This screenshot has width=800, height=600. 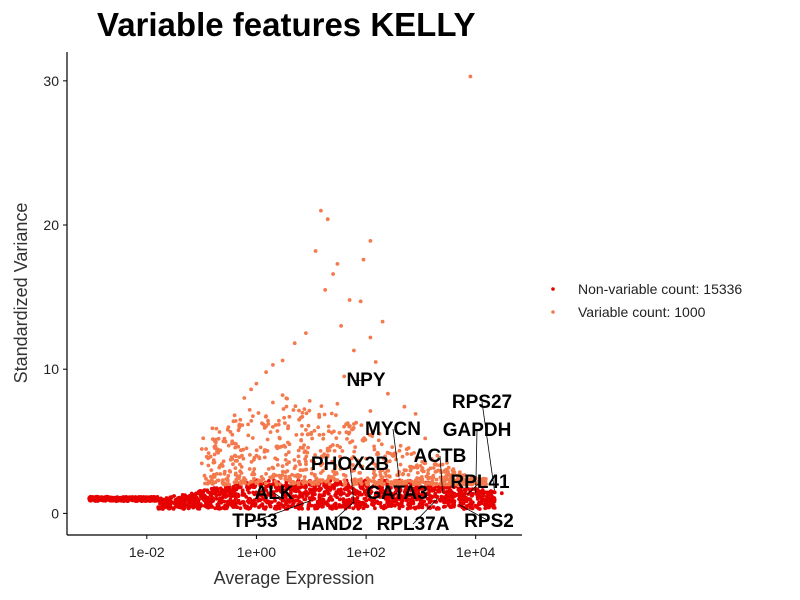 I want to click on gene-label-phox2b: PHOX2B, so click(x=350, y=464).